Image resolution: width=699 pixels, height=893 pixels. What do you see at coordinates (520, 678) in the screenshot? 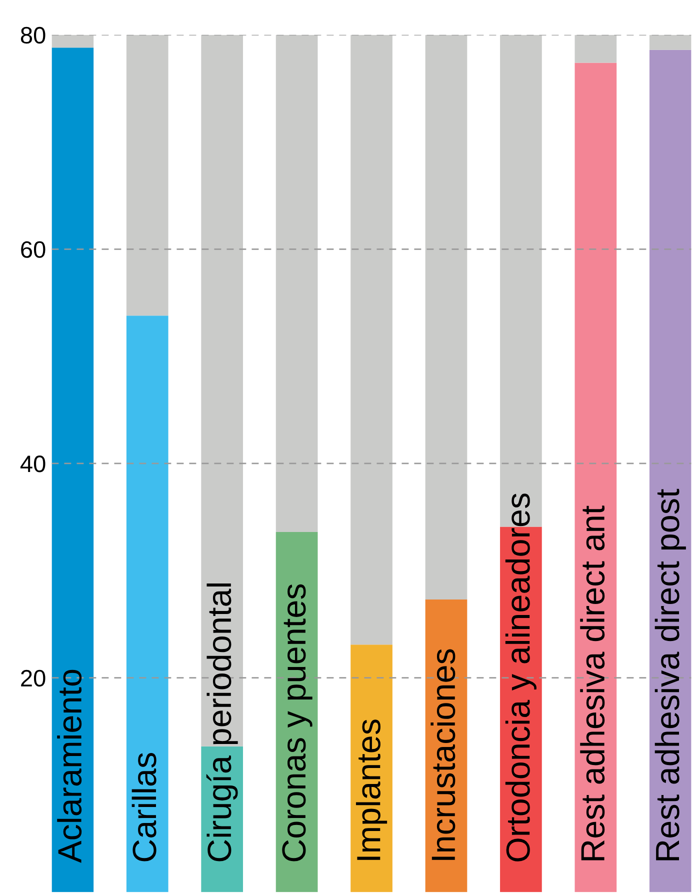
I see `x-tick-label: Ortodoncia y alineadores` at bounding box center [520, 678].